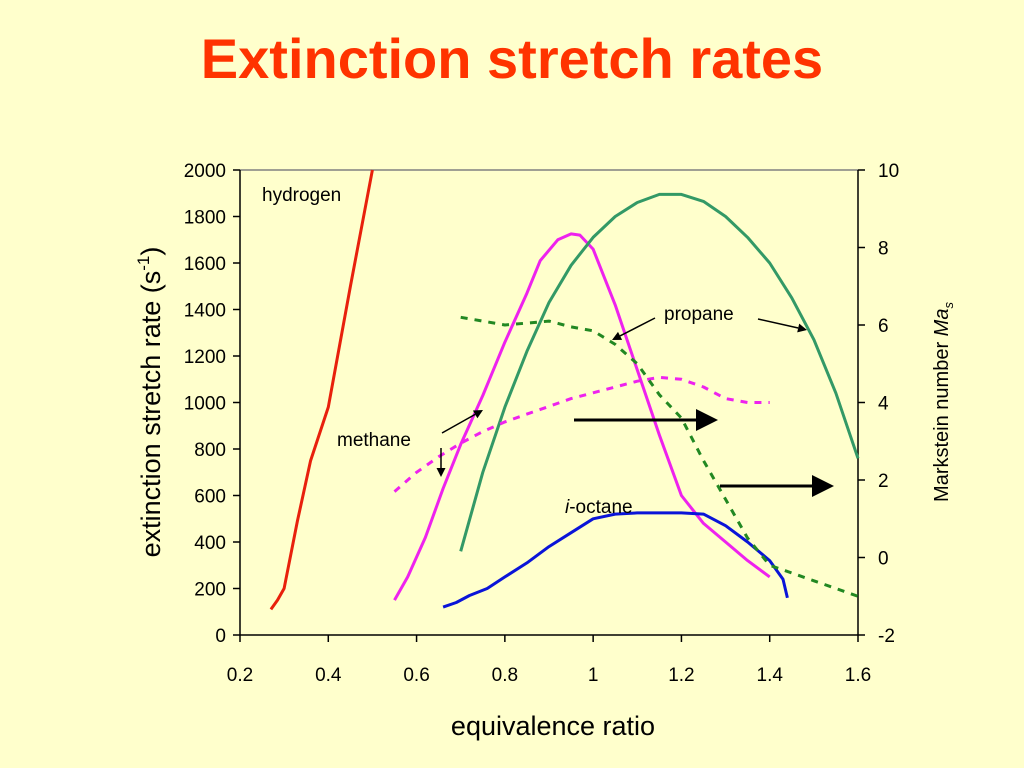 This screenshot has width=1024, height=768. Describe the element at coordinates (151, 414) in the screenshot. I see `y-left-axis-title-main: extinction stretch rate (s` at that location.